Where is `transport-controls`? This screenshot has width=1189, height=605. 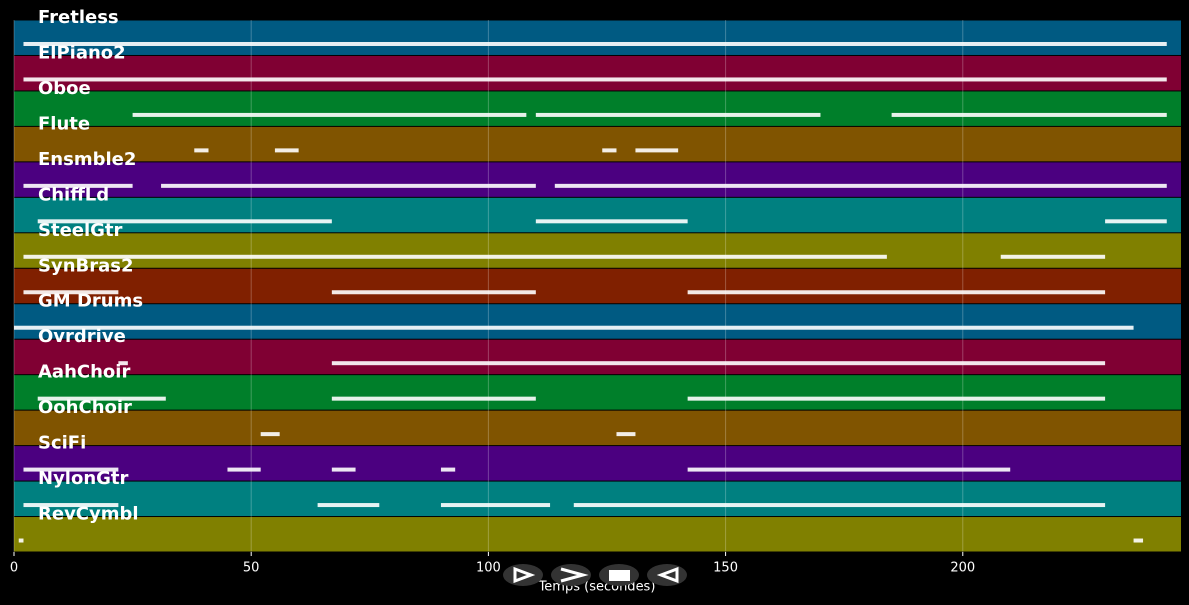 transport-controls is located at coordinates (595, 575).